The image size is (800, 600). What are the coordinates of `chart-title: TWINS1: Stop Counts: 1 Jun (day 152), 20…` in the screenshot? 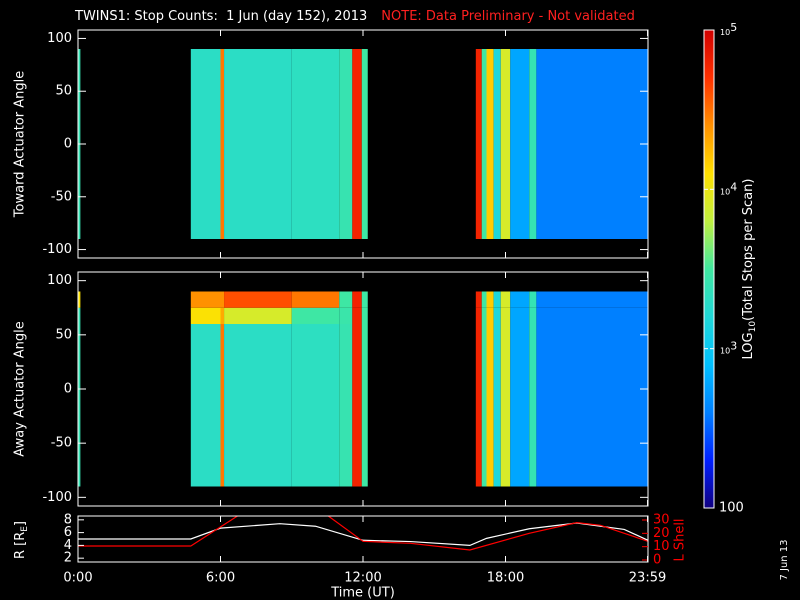 It's located at (354, 16).